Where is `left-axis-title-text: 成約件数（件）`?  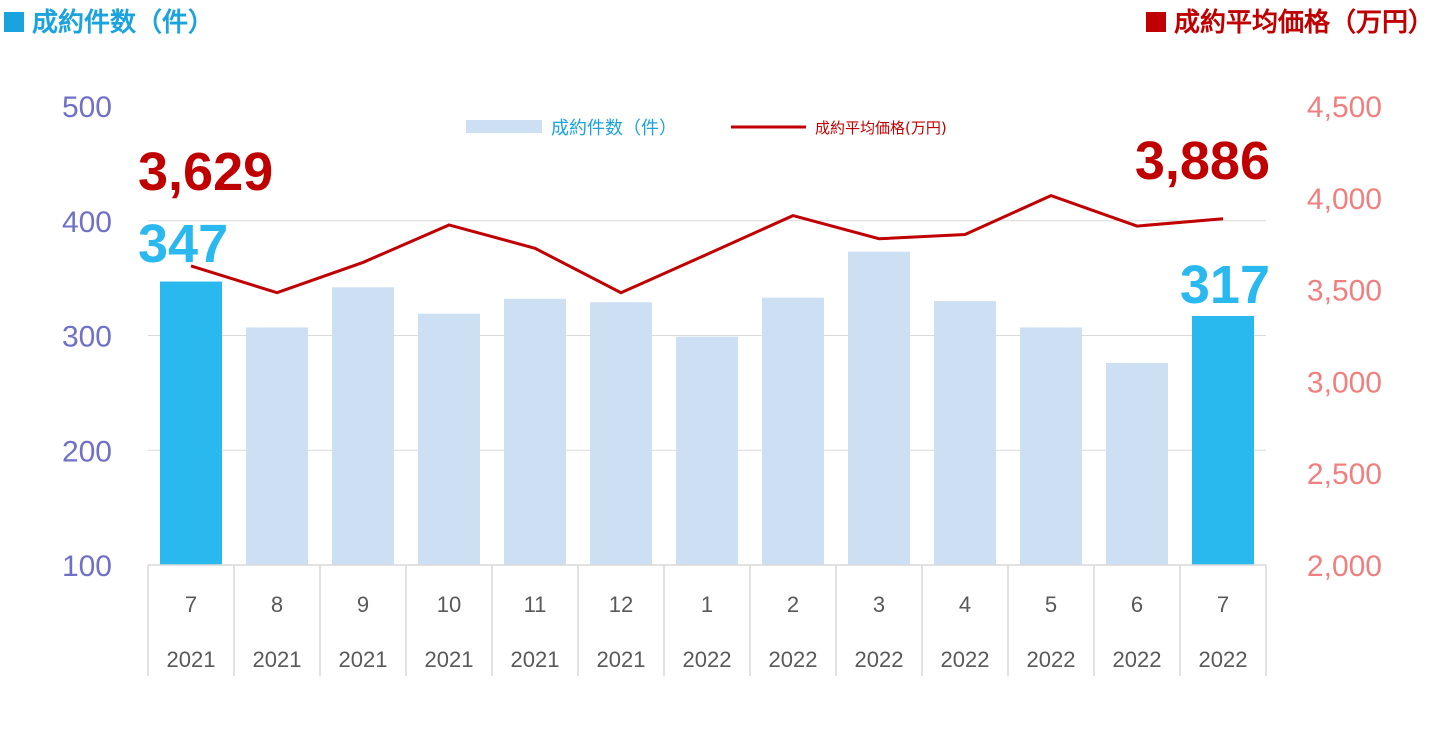
left-axis-title-text: 成約件数（件） is located at coordinates (123, 23).